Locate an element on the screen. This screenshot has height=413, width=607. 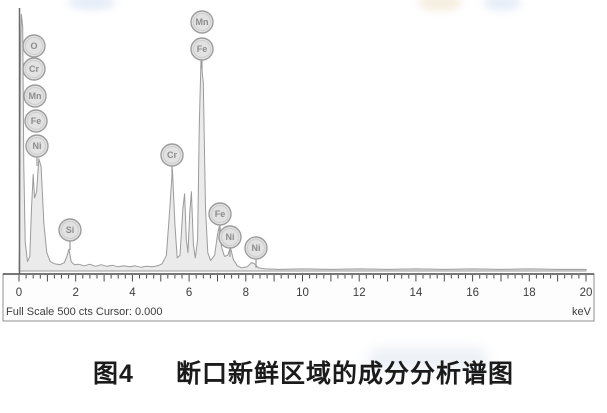
axis-tick-label: 6 is located at coordinates (189, 293).